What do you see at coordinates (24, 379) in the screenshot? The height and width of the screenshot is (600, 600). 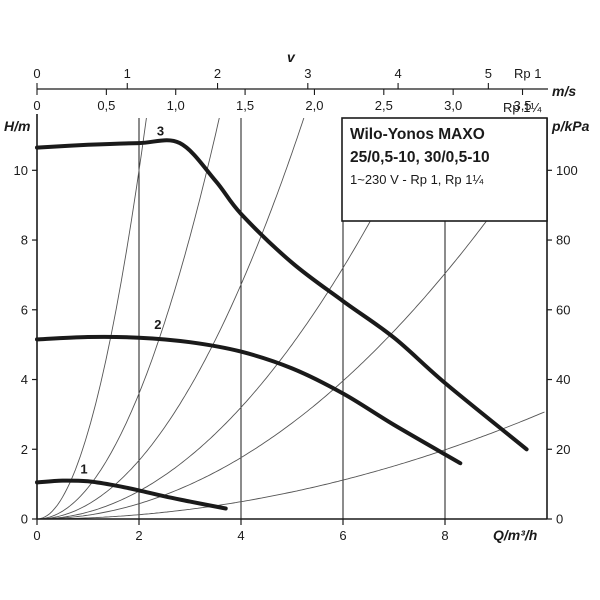 I see `y-tick-label-4: 4` at bounding box center [24, 379].